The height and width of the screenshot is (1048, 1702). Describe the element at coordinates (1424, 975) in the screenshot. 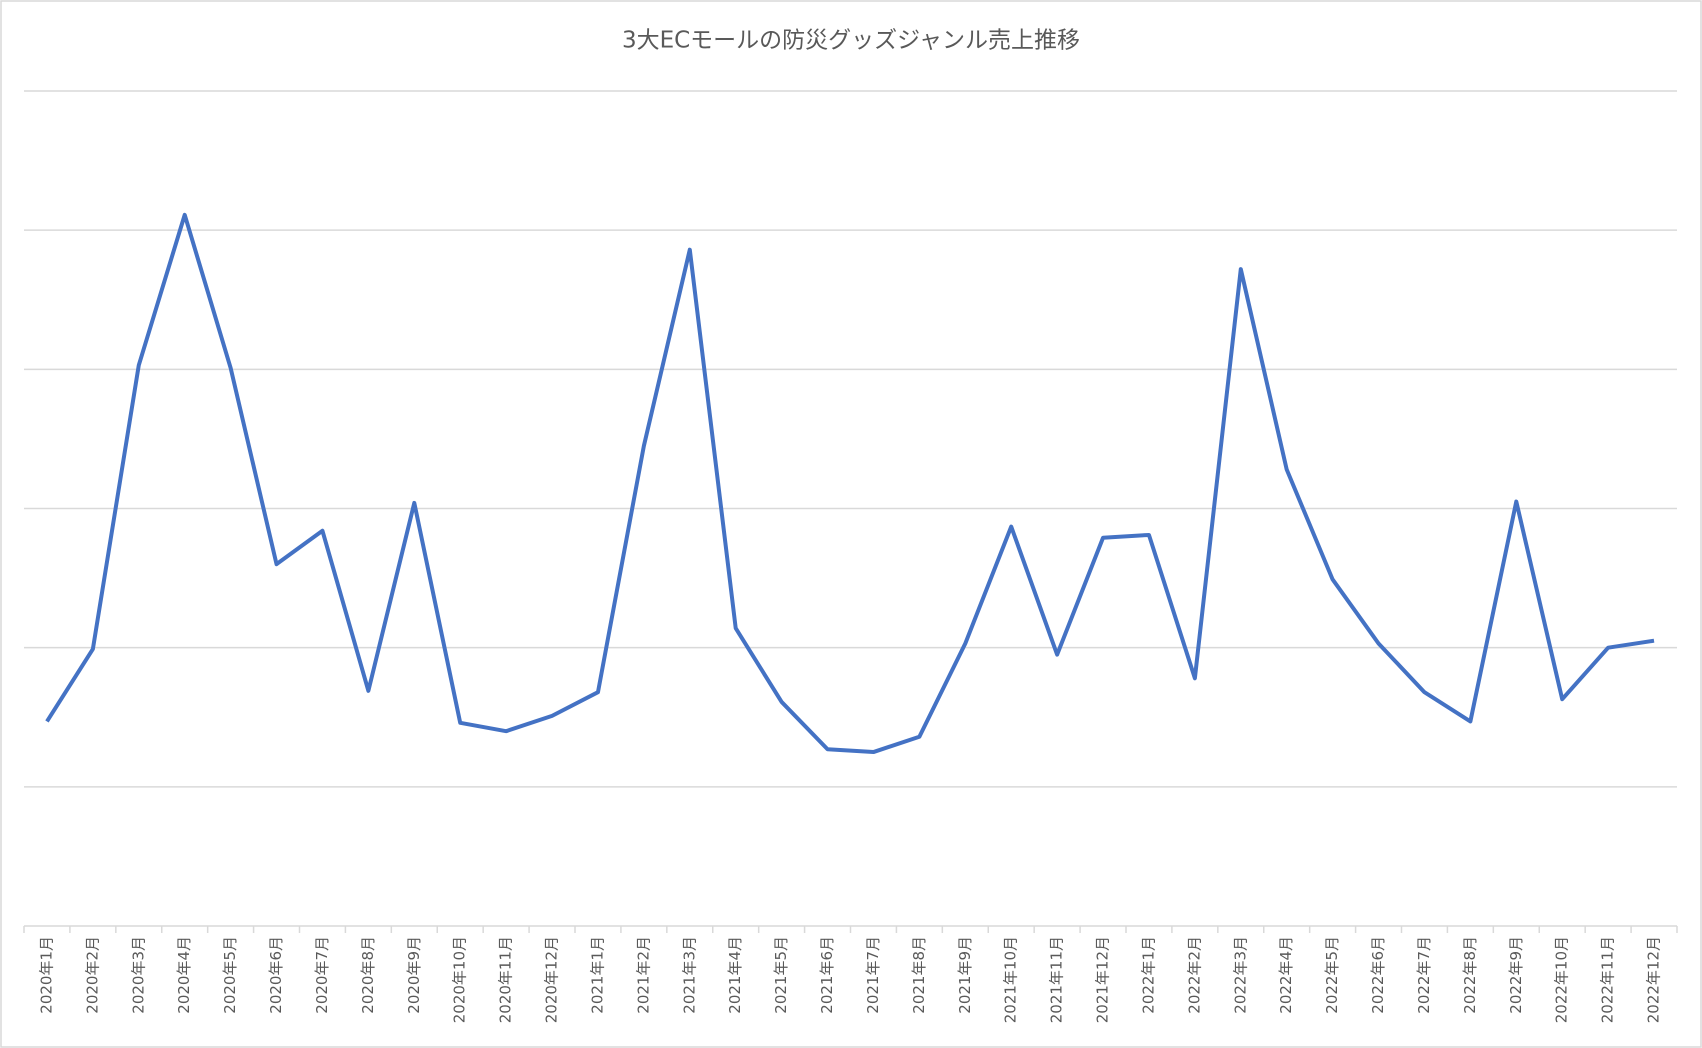

I see `x-tick-label: 2022年7月` at that location.